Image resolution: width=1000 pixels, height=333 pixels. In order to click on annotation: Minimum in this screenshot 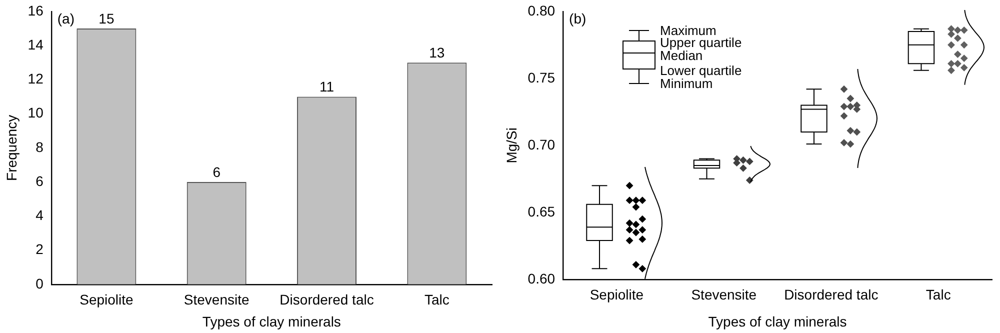, I will do `click(686, 84)`.